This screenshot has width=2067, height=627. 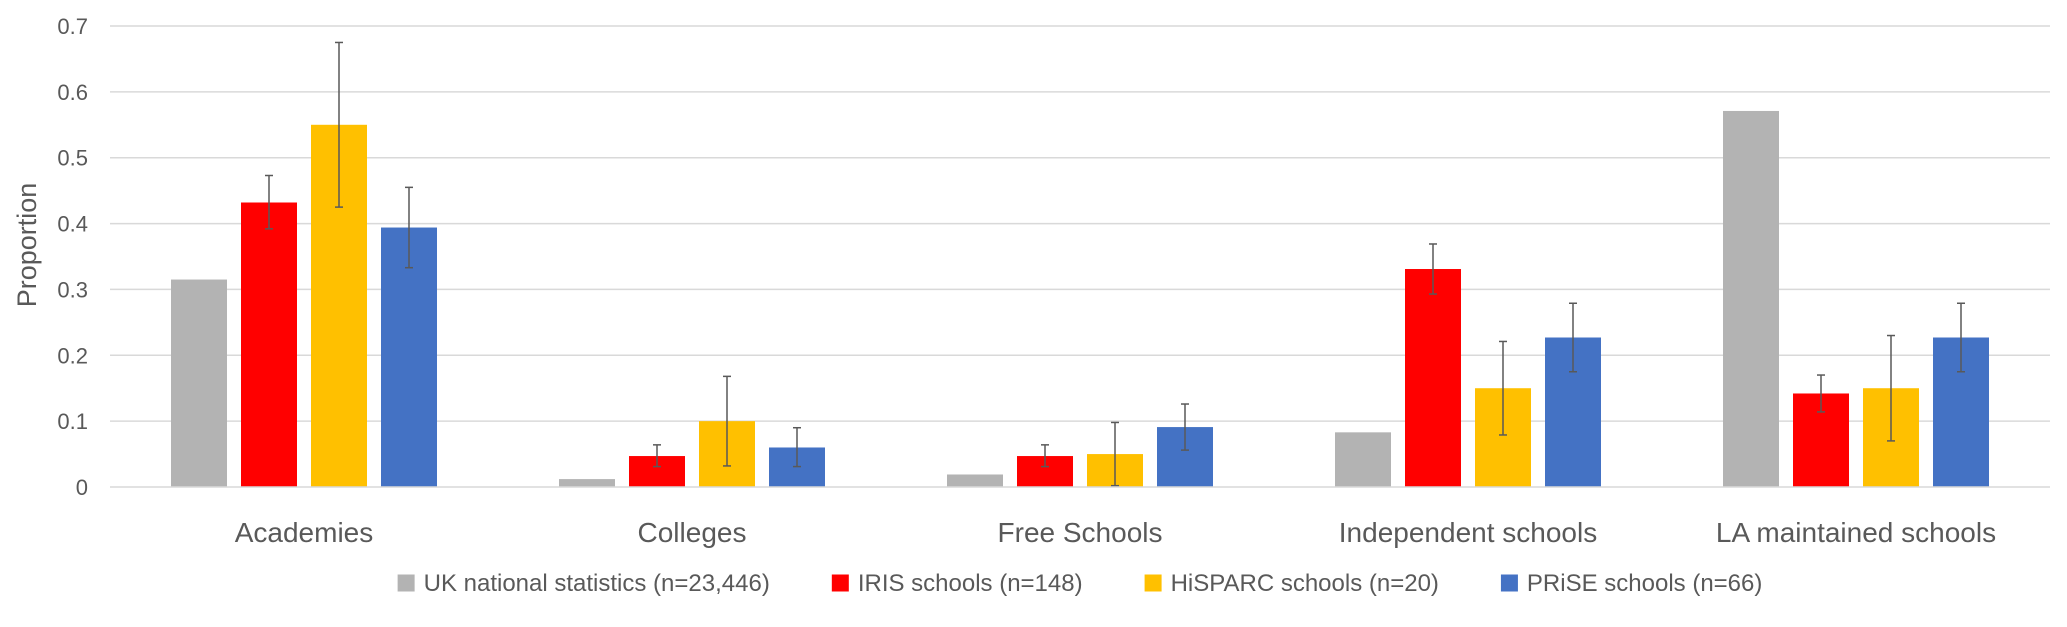 I want to click on legend-item: IRIS schools (n=148), so click(x=957, y=583).